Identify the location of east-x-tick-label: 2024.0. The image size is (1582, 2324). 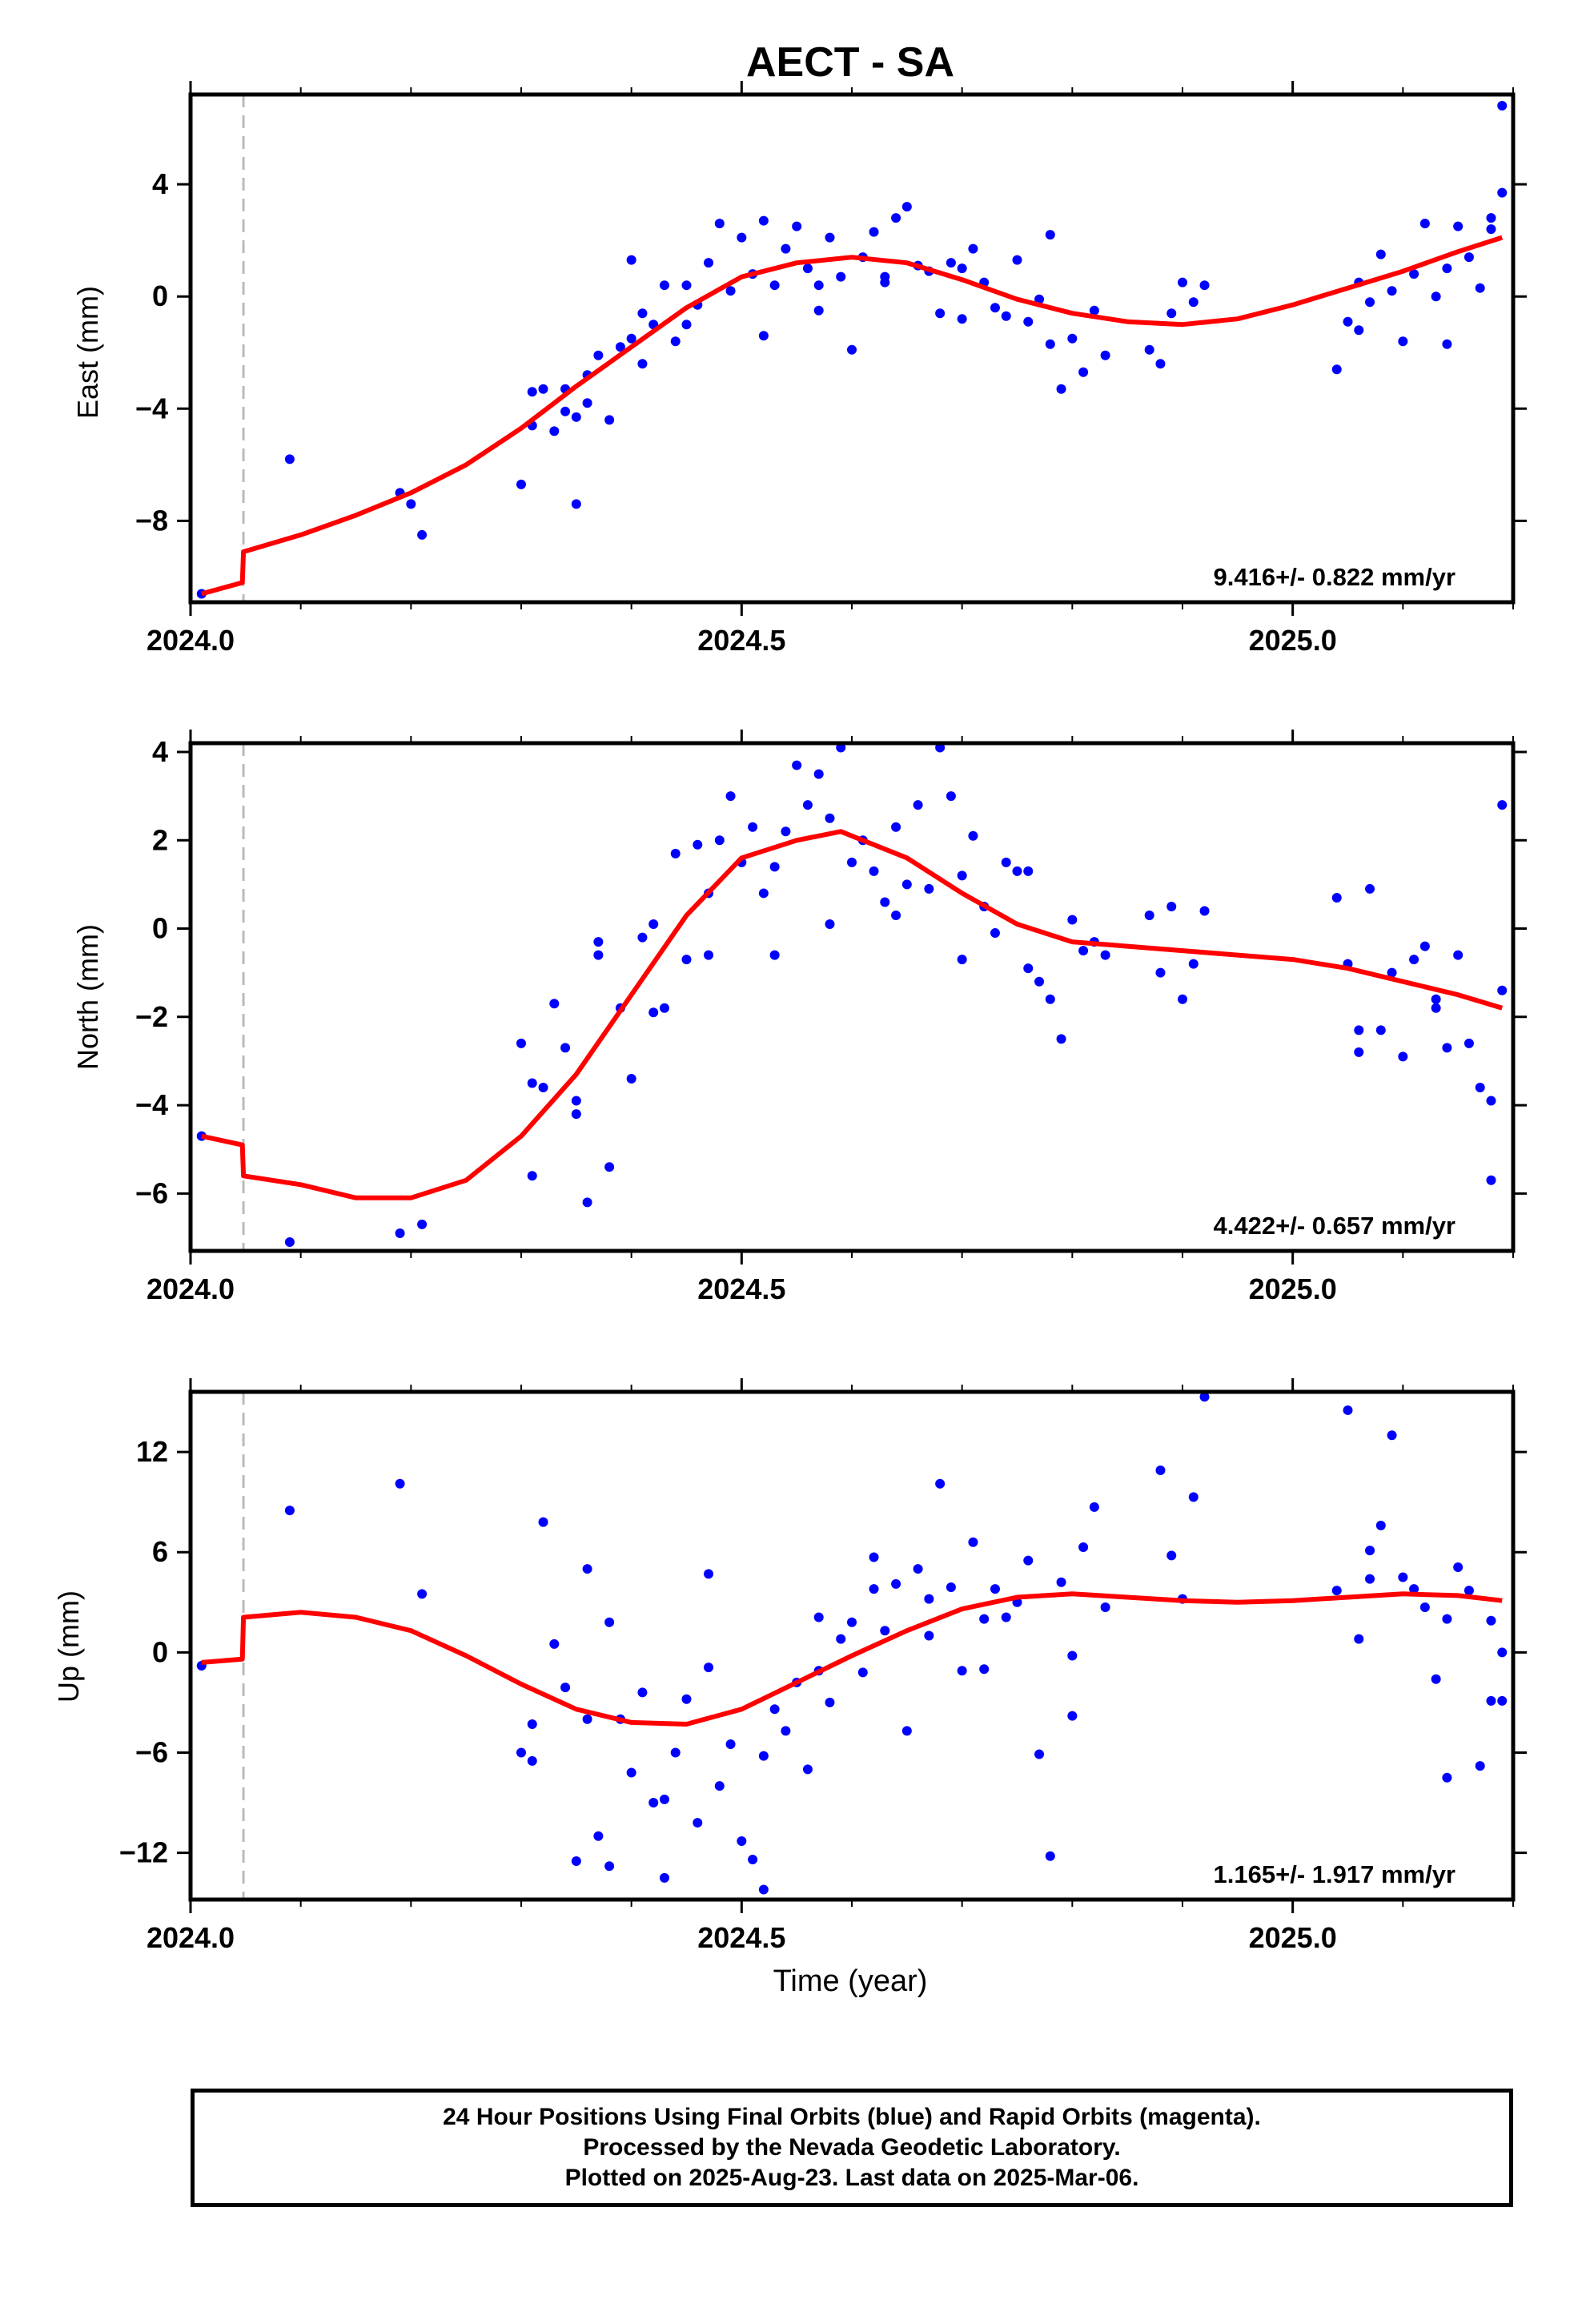
(191, 640).